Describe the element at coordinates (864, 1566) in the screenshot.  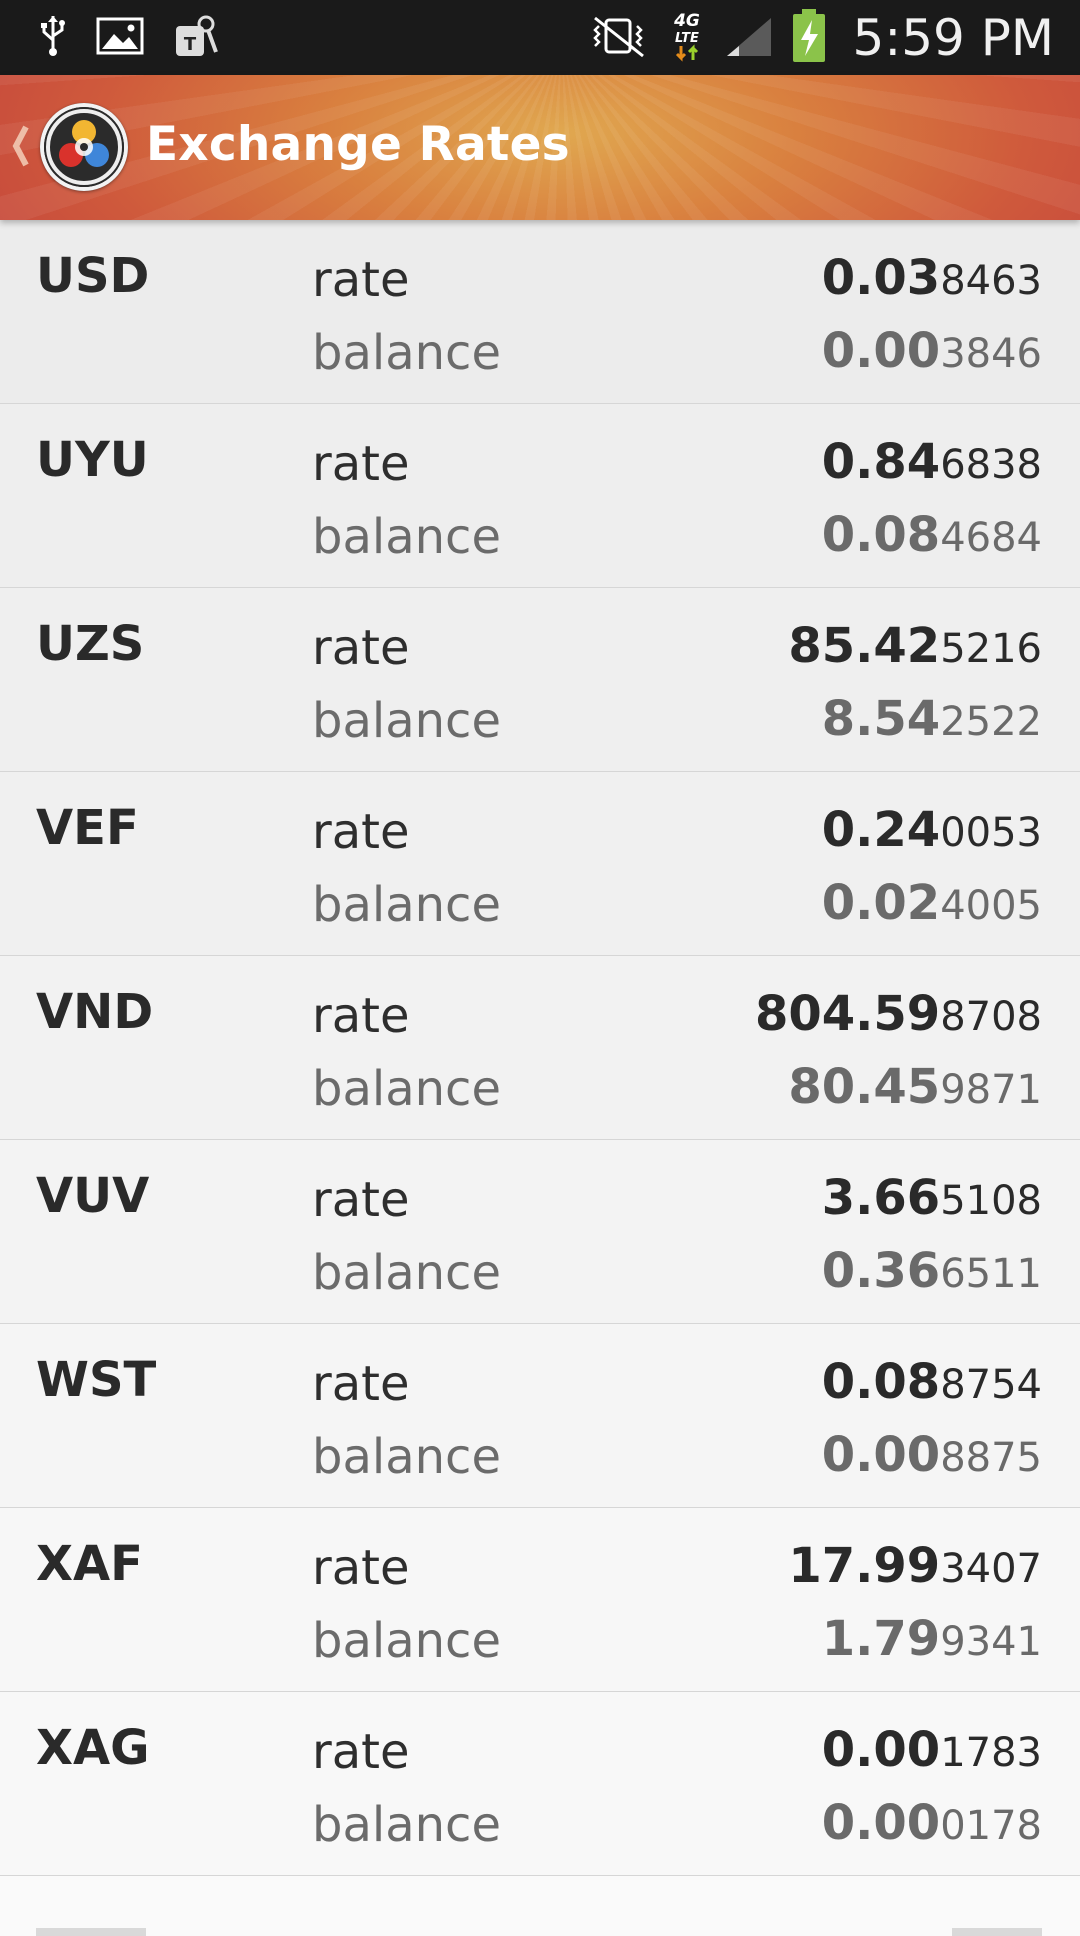
I see `rate-value-major: 17.99` at that location.